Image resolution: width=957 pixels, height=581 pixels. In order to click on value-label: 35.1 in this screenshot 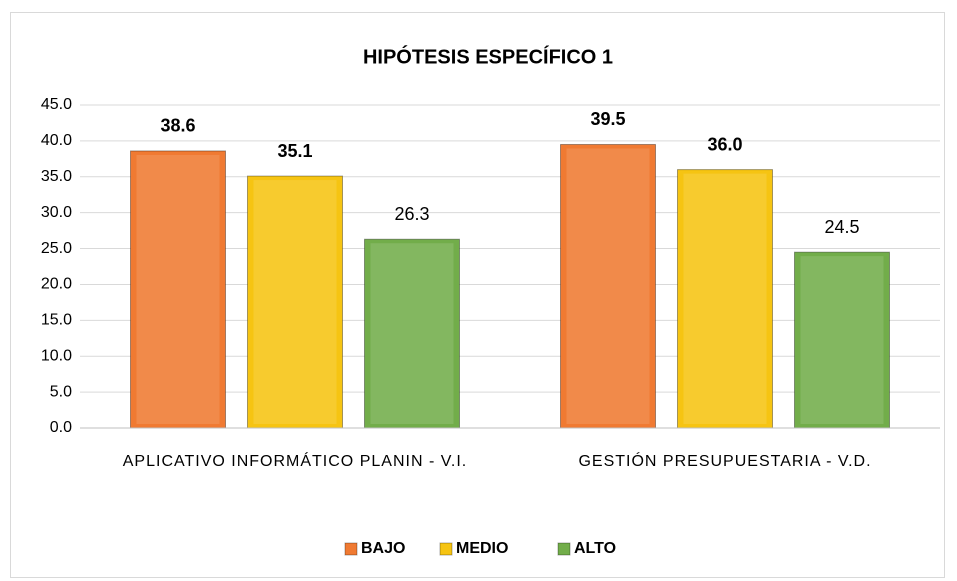, I will do `click(294, 151)`.